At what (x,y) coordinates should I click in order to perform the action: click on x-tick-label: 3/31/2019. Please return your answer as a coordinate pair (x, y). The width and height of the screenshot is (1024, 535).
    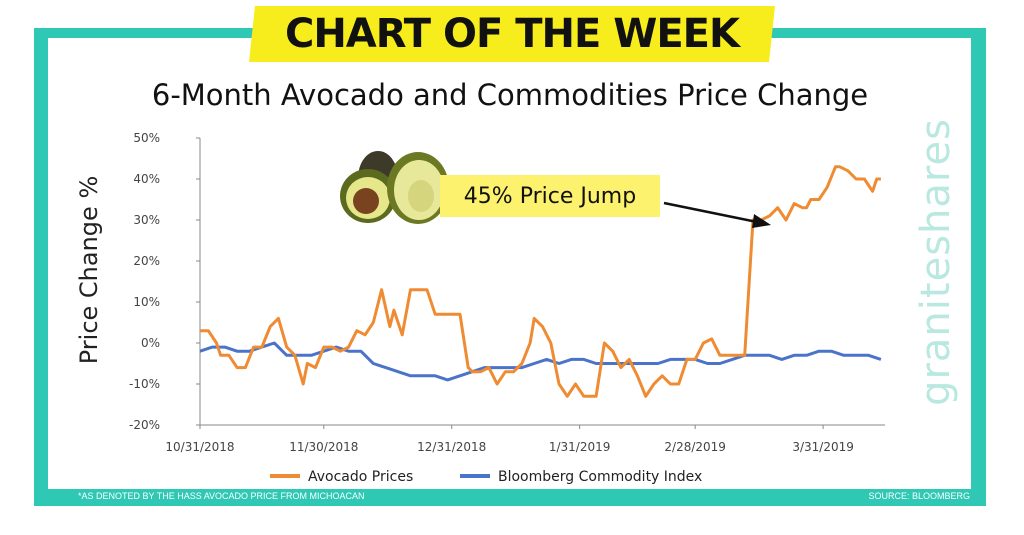
    Looking at the image, I should click on (823, 447).